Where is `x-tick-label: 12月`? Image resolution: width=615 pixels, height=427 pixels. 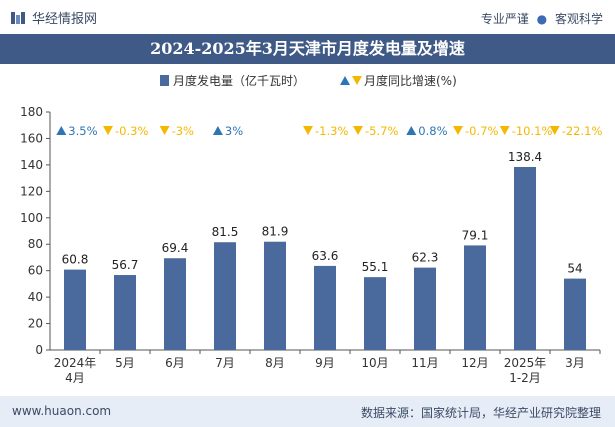 x-tick-label: 12月 is located at coordinates (474, 363).